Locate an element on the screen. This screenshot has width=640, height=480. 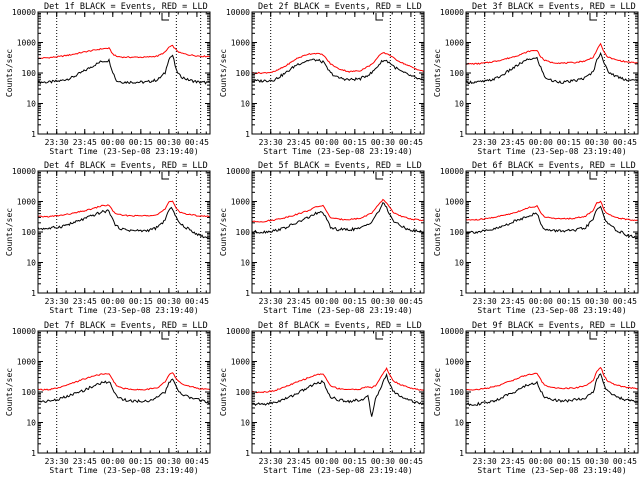
y-axis-label: Counts/sec is located at coordinates (9, 392).